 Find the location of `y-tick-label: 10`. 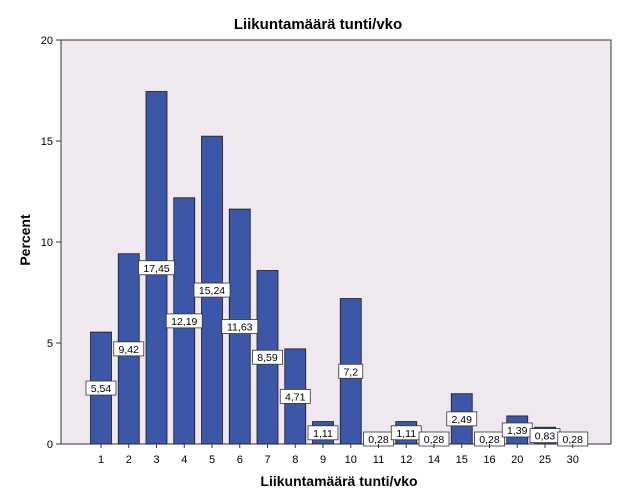

y-tick-label: 10 is located at coordinates (47, 243).